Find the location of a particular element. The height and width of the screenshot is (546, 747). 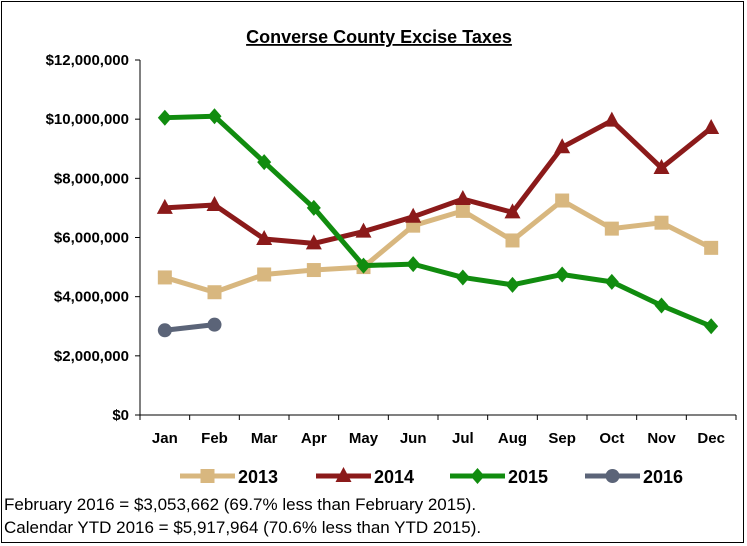

x-axis: Jan Feb Mar Apr May Jun Jul Aug Sep Oct Nov Dec is located at coordinates (438, 431).